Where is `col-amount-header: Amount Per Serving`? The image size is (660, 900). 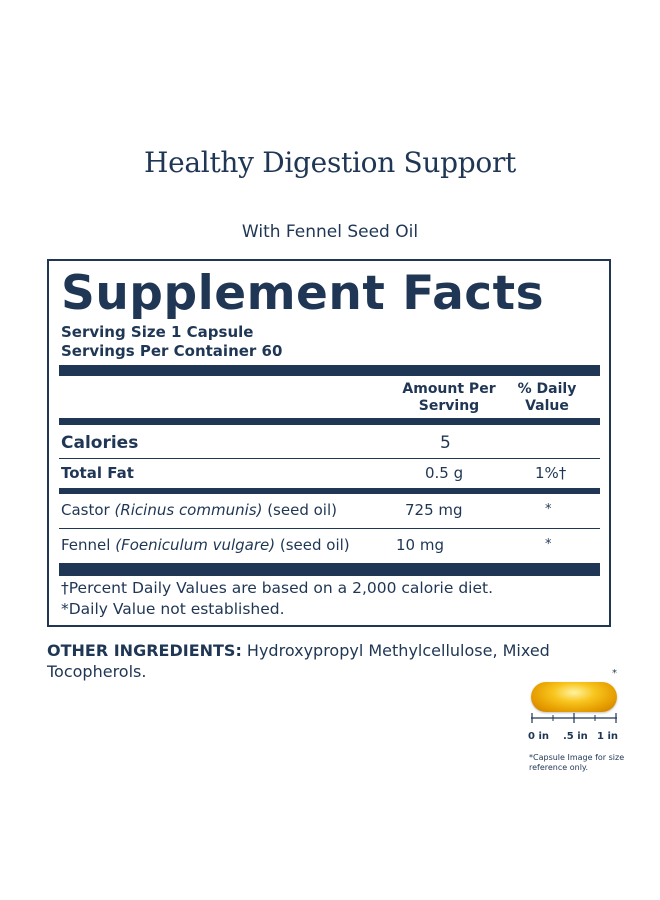 col-amount-header: Amount Per Serving is located at coordinates (449, 398).